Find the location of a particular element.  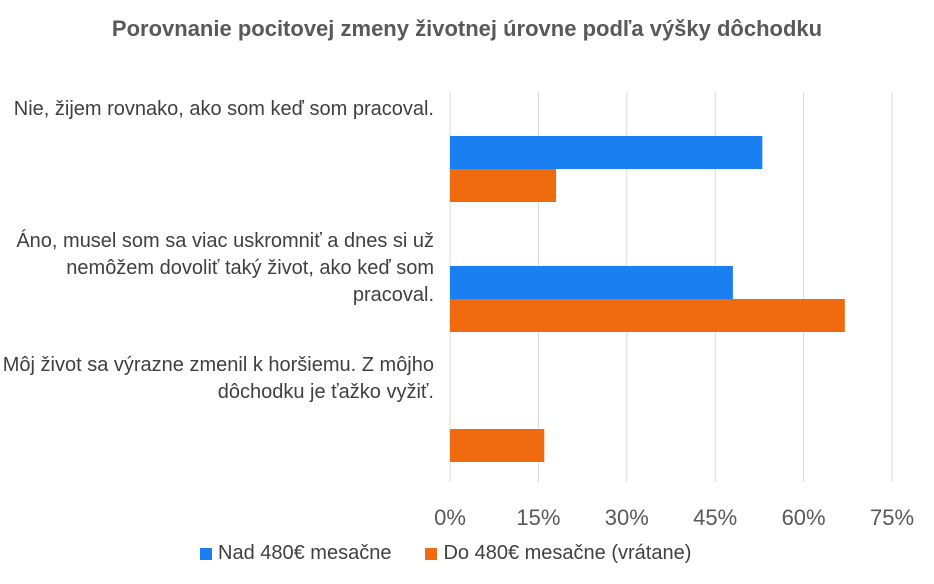

legend-item-nad-480: Nad 480€ mesačne is located at coordinates (295, 553).